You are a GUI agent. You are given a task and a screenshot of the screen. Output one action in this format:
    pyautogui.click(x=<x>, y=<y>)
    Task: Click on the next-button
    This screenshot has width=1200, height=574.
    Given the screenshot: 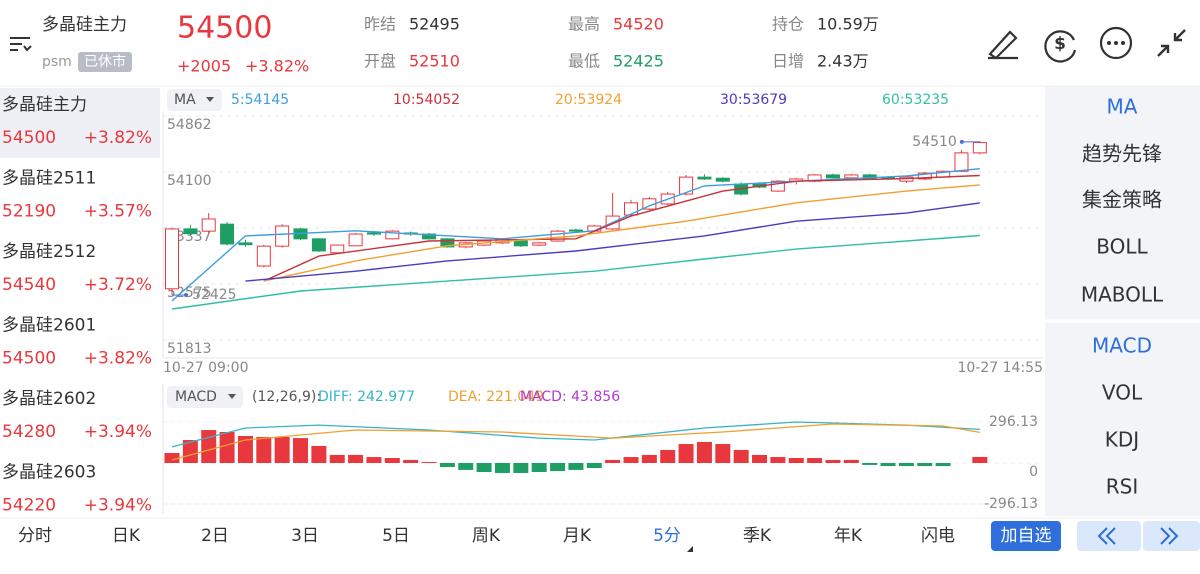 What is the action you would take?
    pyautogui.click(x=1171, y=536)
    